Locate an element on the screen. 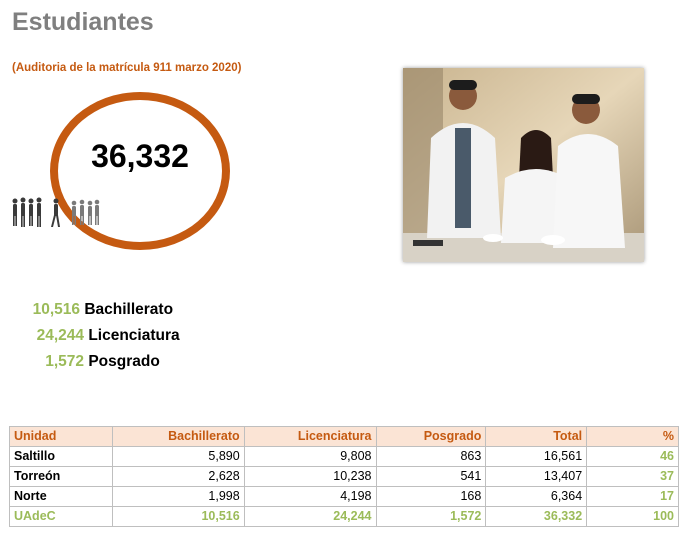 This screenshot has width=691, height=538. walking-people-icon is located at coordinates (56, 212).